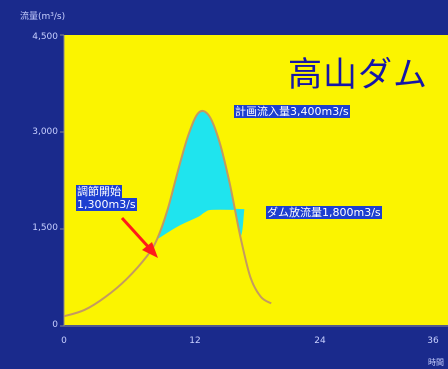 The height and width of the screenshot is (369, 448). I want to click on regulation-start-title: 調節開始, so click(99, 191).